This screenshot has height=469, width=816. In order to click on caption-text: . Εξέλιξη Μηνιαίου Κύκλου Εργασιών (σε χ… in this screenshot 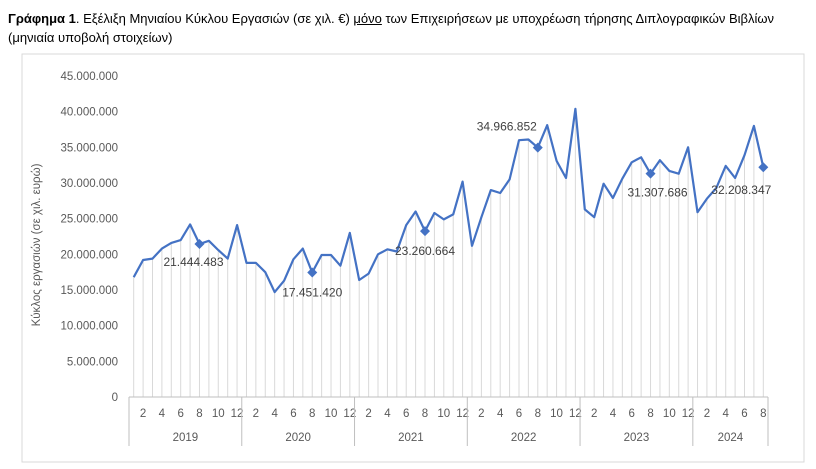, I will do `click(214, 18)`.